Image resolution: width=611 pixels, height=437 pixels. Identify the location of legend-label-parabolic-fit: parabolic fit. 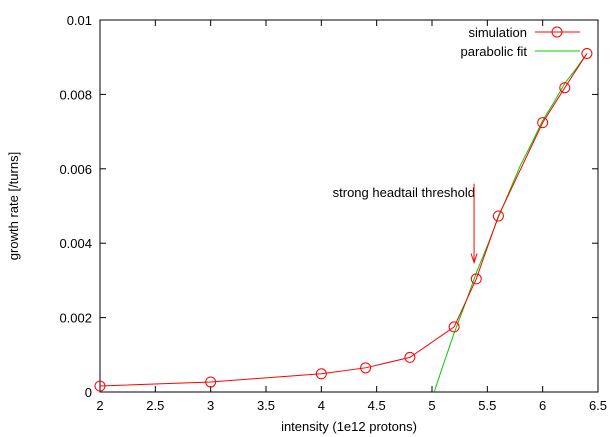
(494, 51).